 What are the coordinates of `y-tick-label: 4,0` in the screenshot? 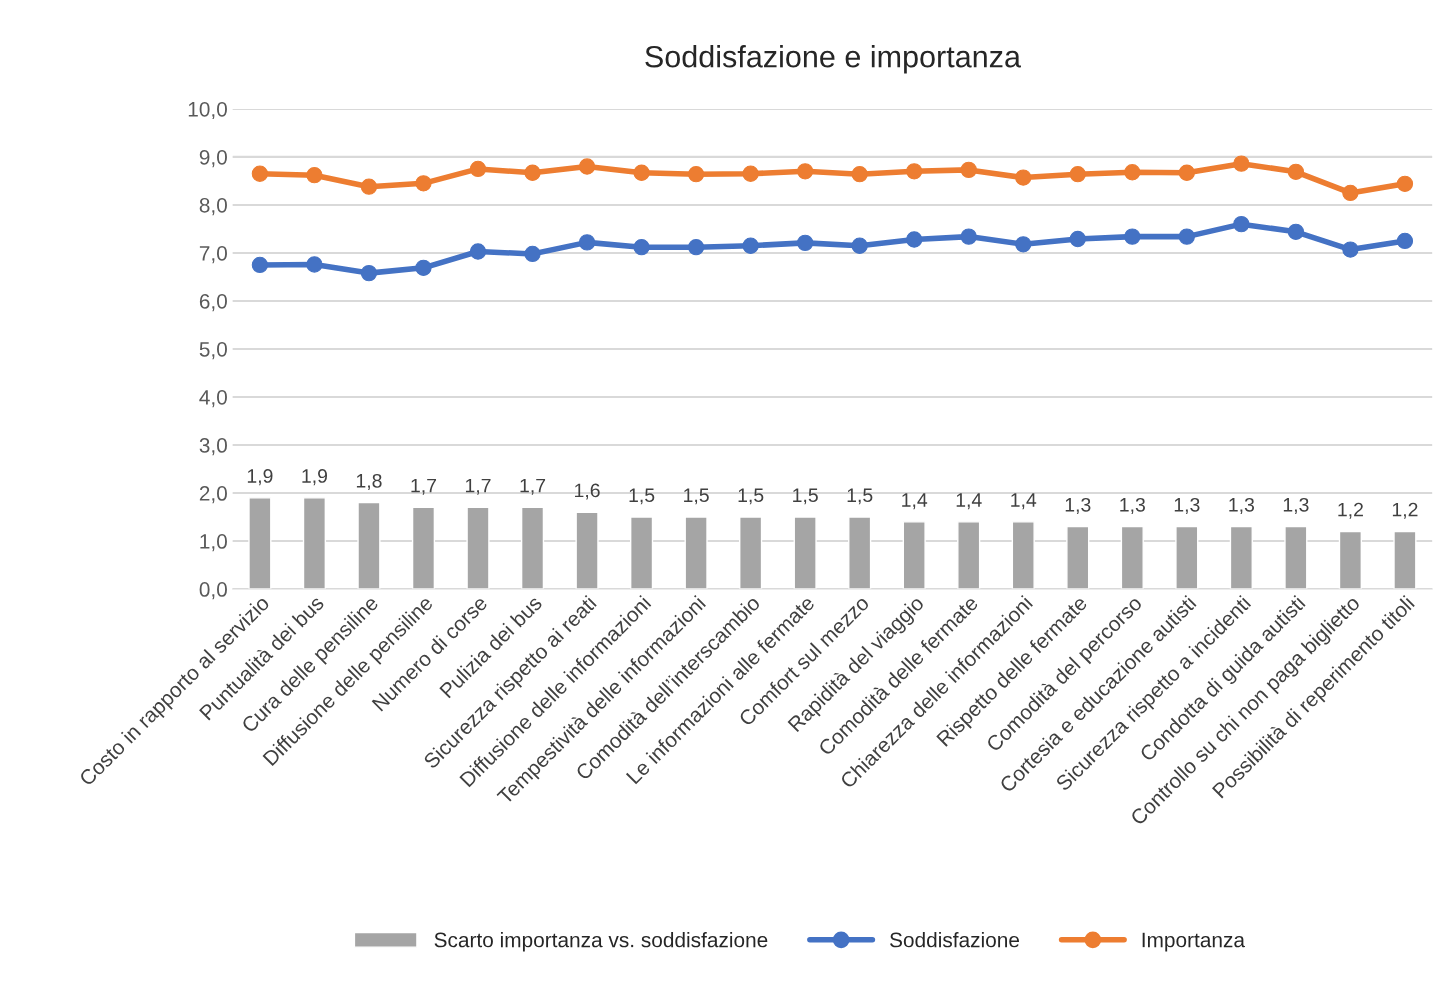 It's located at (213, 398).